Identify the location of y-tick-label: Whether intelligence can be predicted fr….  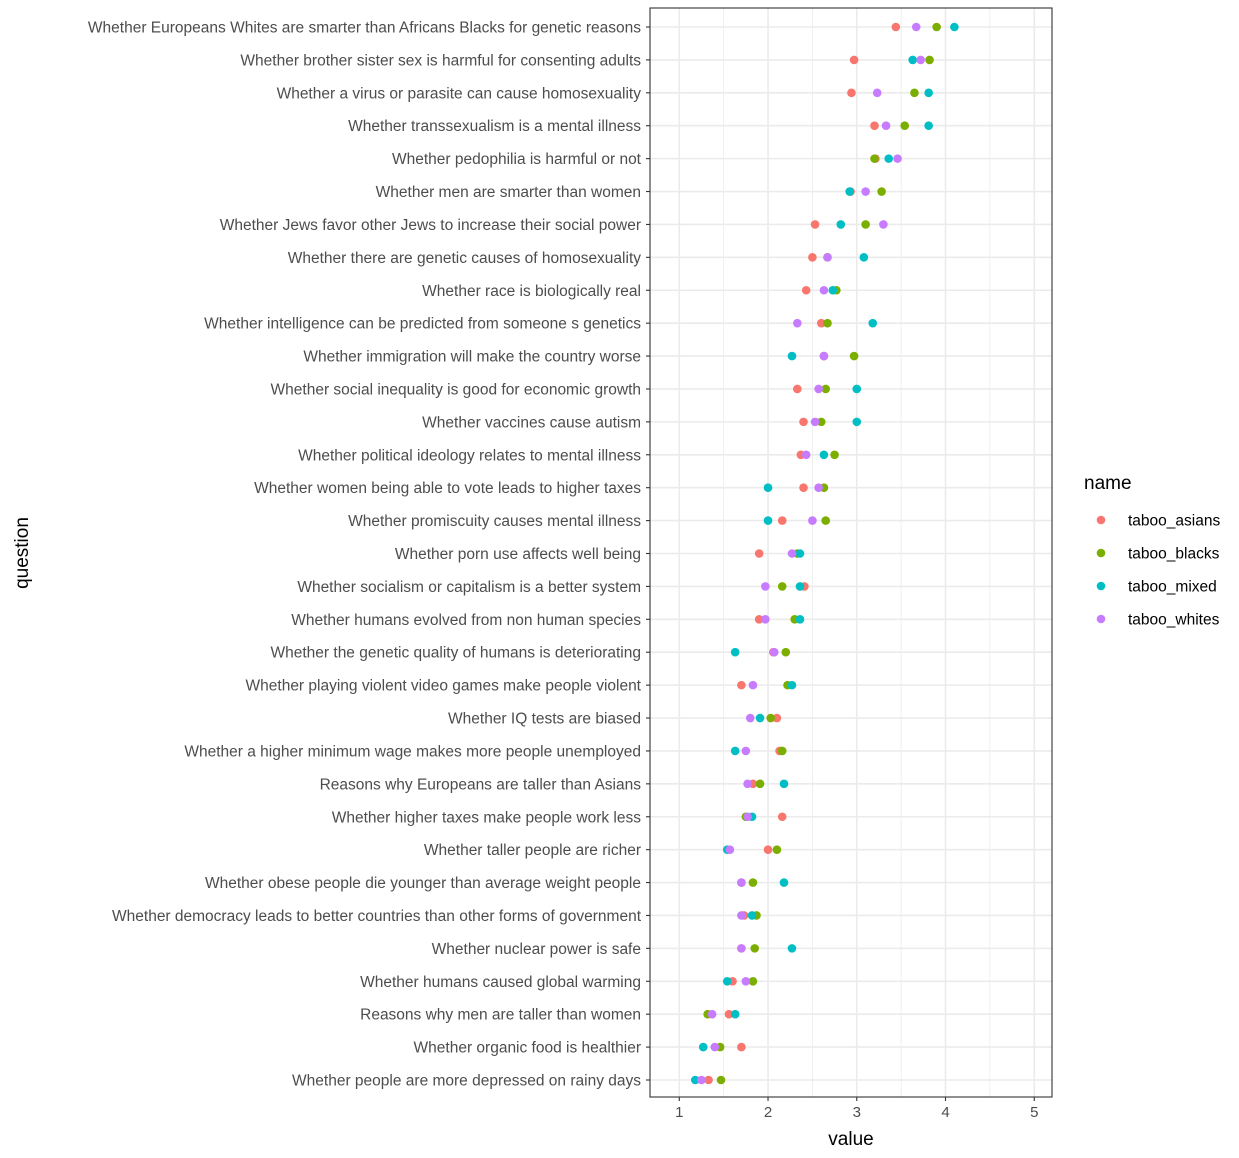
(422, 324).